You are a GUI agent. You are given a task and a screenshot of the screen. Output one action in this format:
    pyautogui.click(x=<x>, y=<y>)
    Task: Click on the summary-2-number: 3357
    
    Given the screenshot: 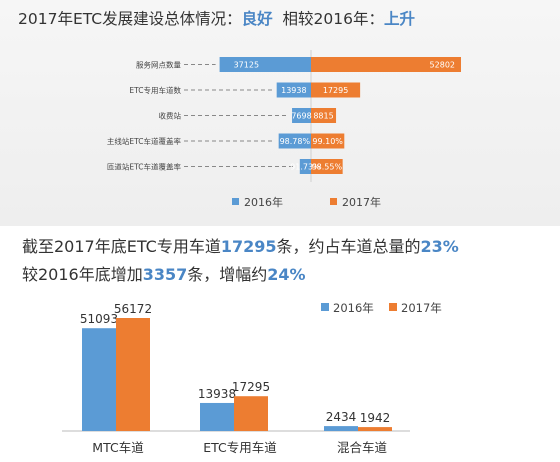 What is the action you would take?
    pyautogui.click(x=165, y=274)
    